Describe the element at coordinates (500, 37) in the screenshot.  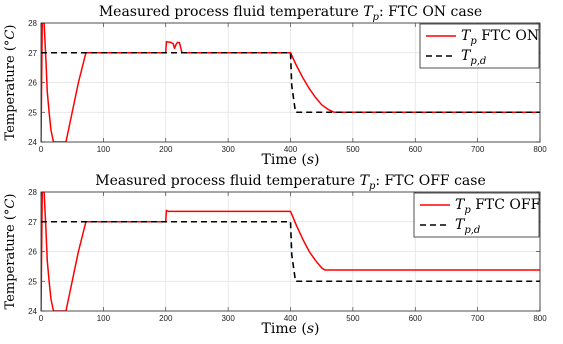
I see `legend-label: Tp FTC ON` at that location.